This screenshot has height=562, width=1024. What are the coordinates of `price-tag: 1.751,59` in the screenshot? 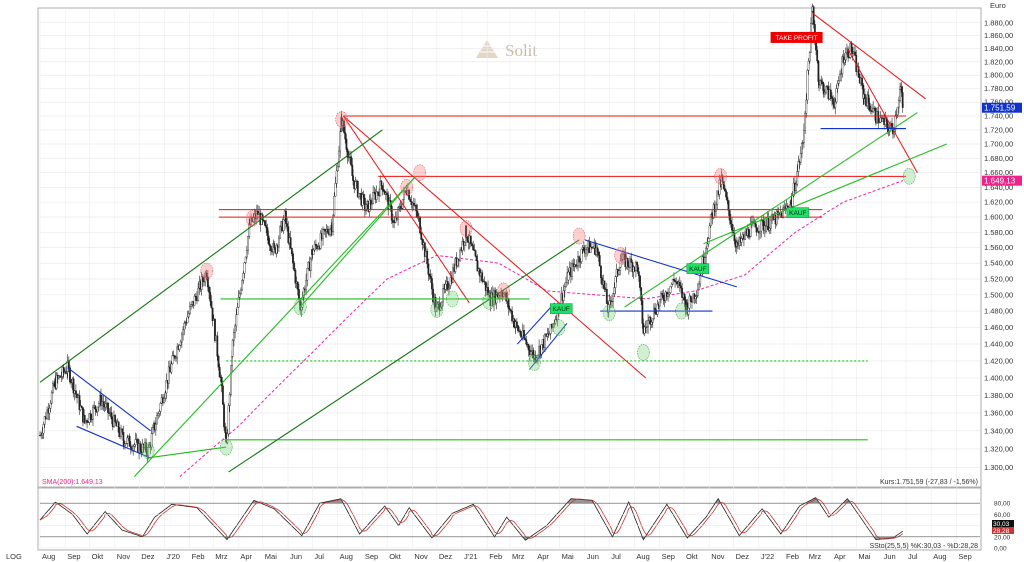 It's located at (1002, 107).